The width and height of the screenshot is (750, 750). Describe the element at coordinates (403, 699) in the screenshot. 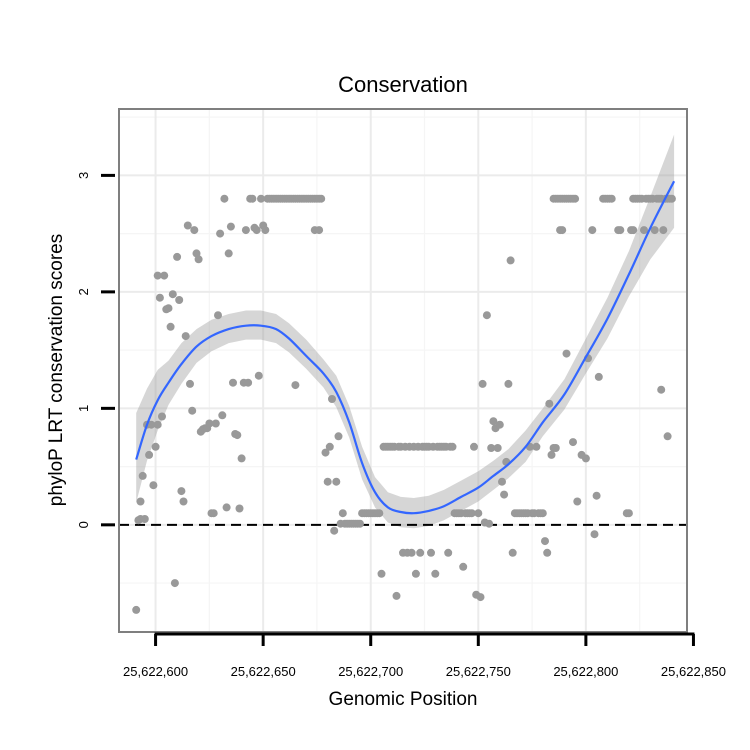

I see `x-axis-label: Genomic Position` at that location.